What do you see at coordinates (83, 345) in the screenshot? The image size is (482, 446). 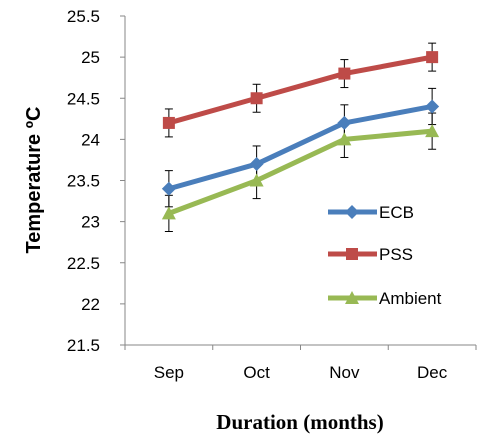 I see `y-tick-label: 21.5` at bounding box center [83, 345].